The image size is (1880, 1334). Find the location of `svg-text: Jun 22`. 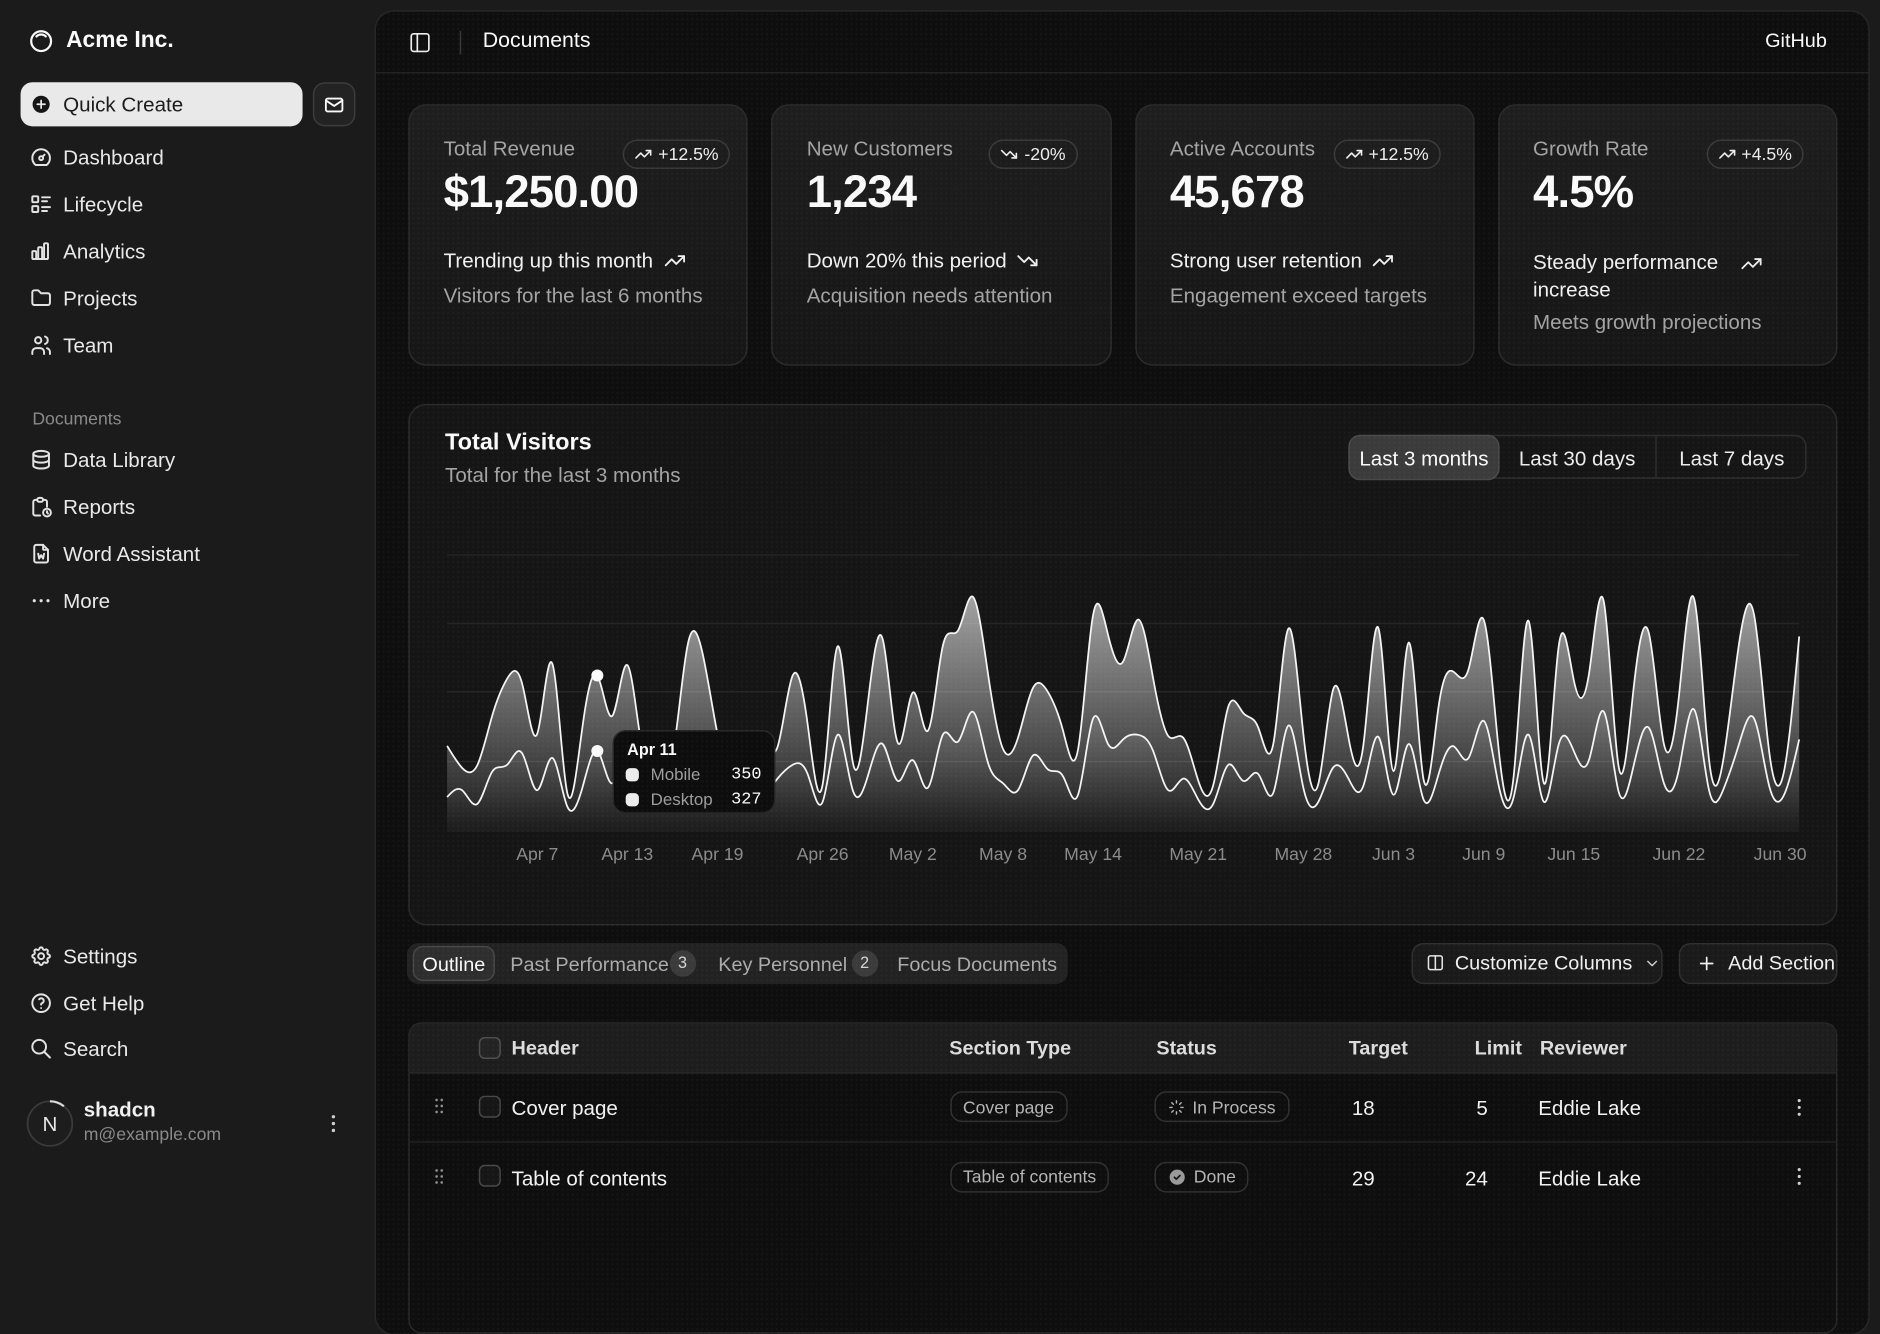

svg-text: Jun 22 is located at coordinates (1678, 854).